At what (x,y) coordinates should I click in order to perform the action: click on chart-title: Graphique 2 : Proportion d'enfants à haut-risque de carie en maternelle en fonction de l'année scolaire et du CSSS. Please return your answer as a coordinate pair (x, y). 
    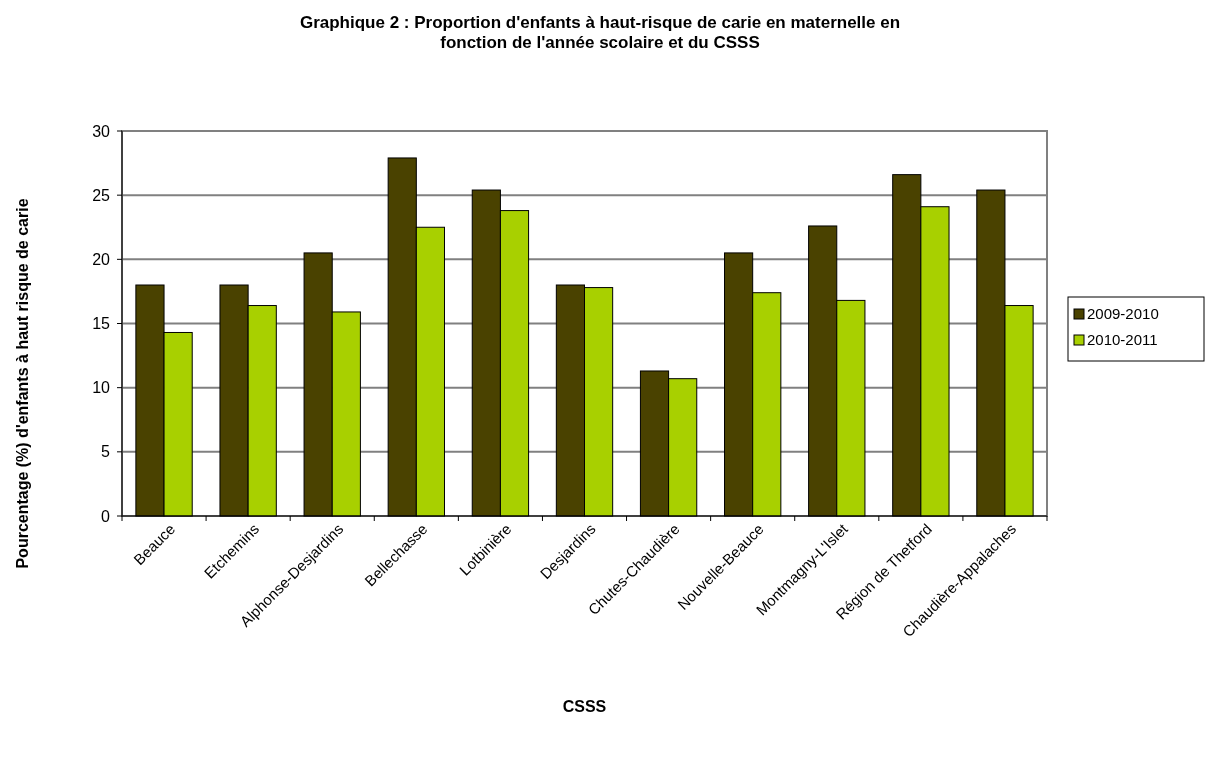
    Looking at the image, I should click on (600, 32).